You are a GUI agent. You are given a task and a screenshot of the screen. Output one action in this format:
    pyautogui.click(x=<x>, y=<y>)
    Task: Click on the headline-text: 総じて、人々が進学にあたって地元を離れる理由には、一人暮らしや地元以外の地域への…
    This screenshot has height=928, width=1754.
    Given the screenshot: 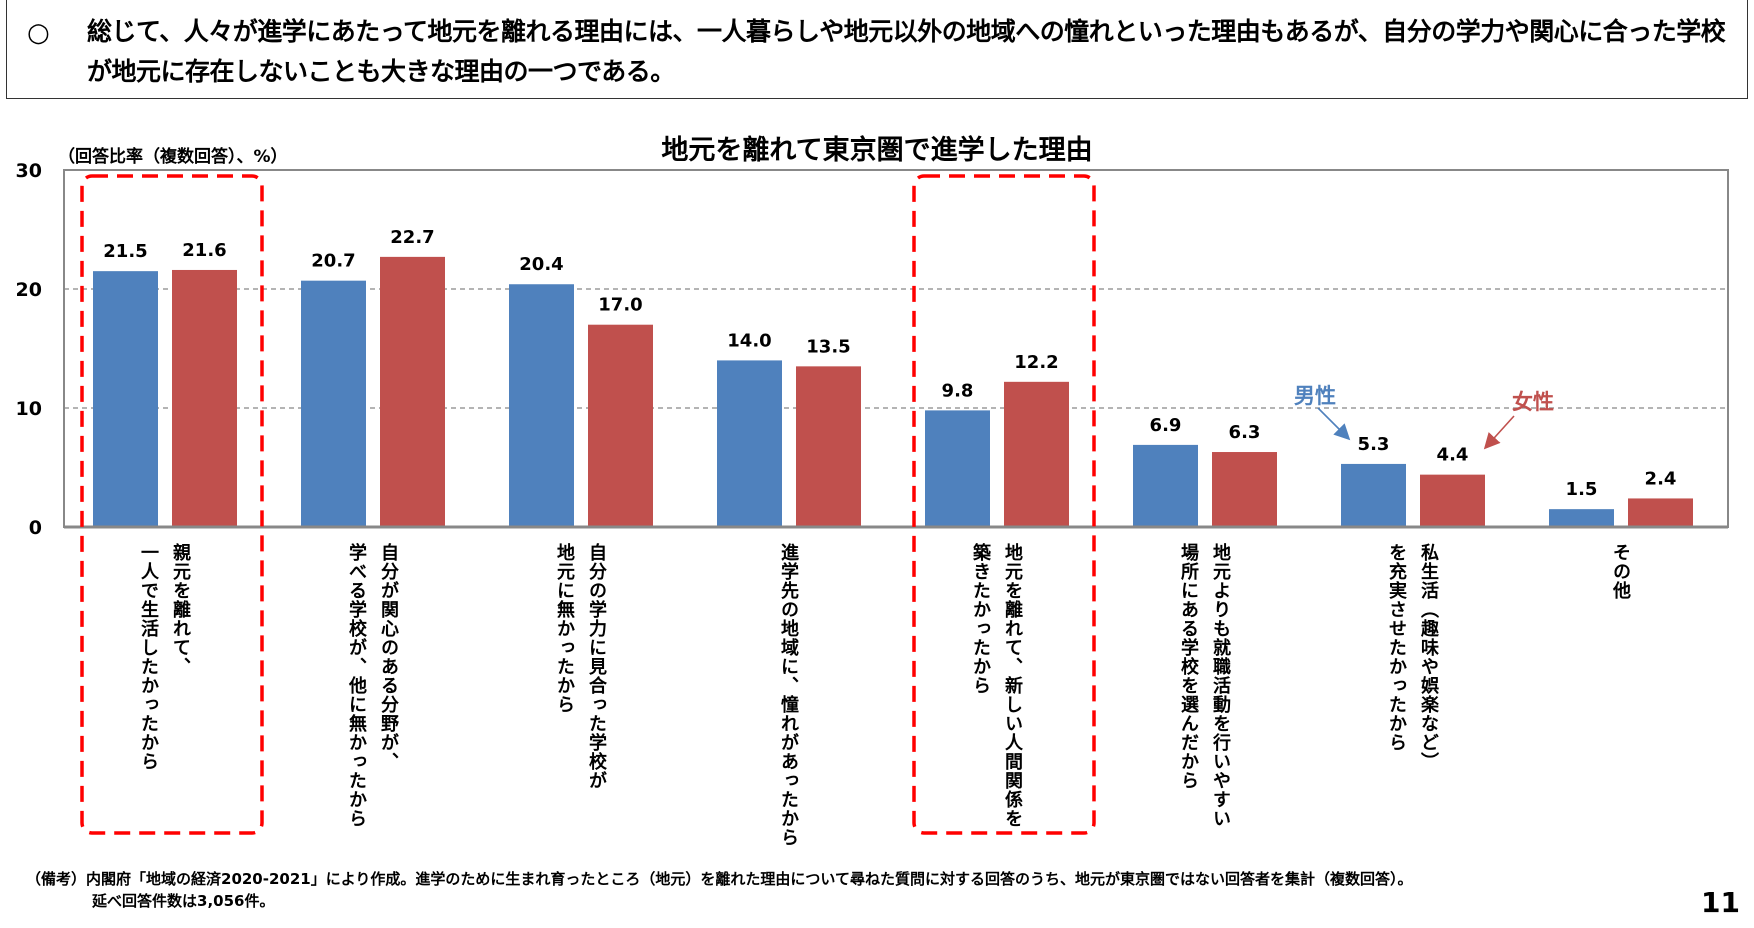 What is the action you would take?
    pyautogui.click(x=906, y=51)
    